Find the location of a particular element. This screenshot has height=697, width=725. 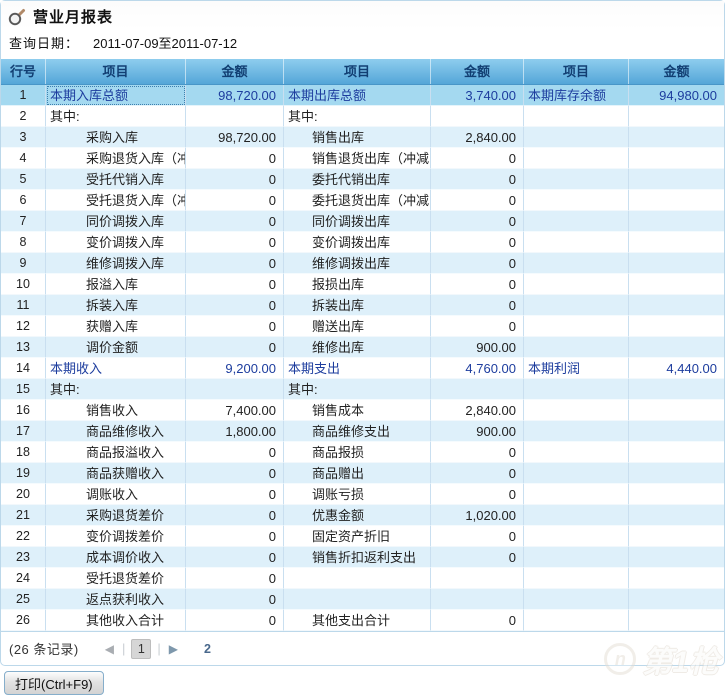

table-row: 8 变价调拨入库 0 变价调拨出库 0 is located at coordinates (362, 242).